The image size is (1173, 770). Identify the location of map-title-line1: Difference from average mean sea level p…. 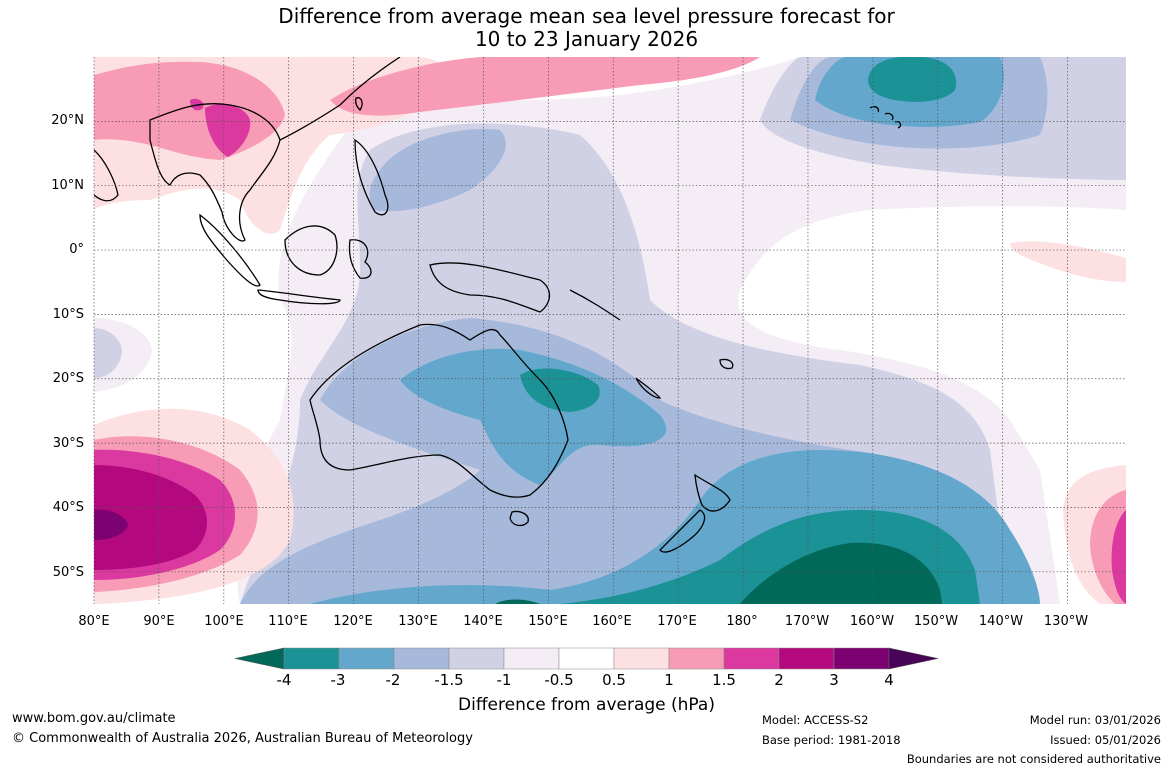
(586, 16).